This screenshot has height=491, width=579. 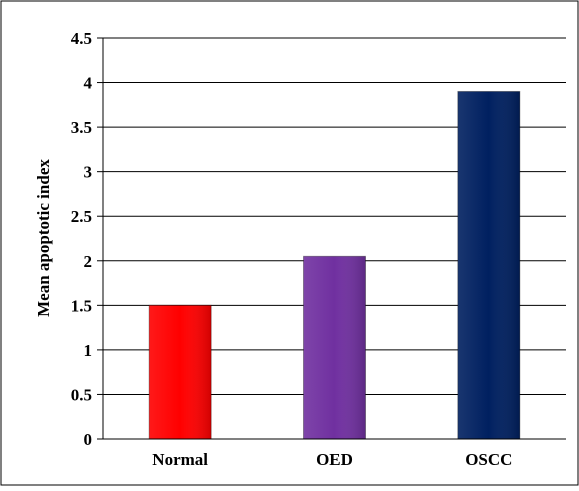 What do you see at coordinates (81, 216) in the screenshot?
I see `y-tick-label: 2.5` at bounding box center [81, 216].